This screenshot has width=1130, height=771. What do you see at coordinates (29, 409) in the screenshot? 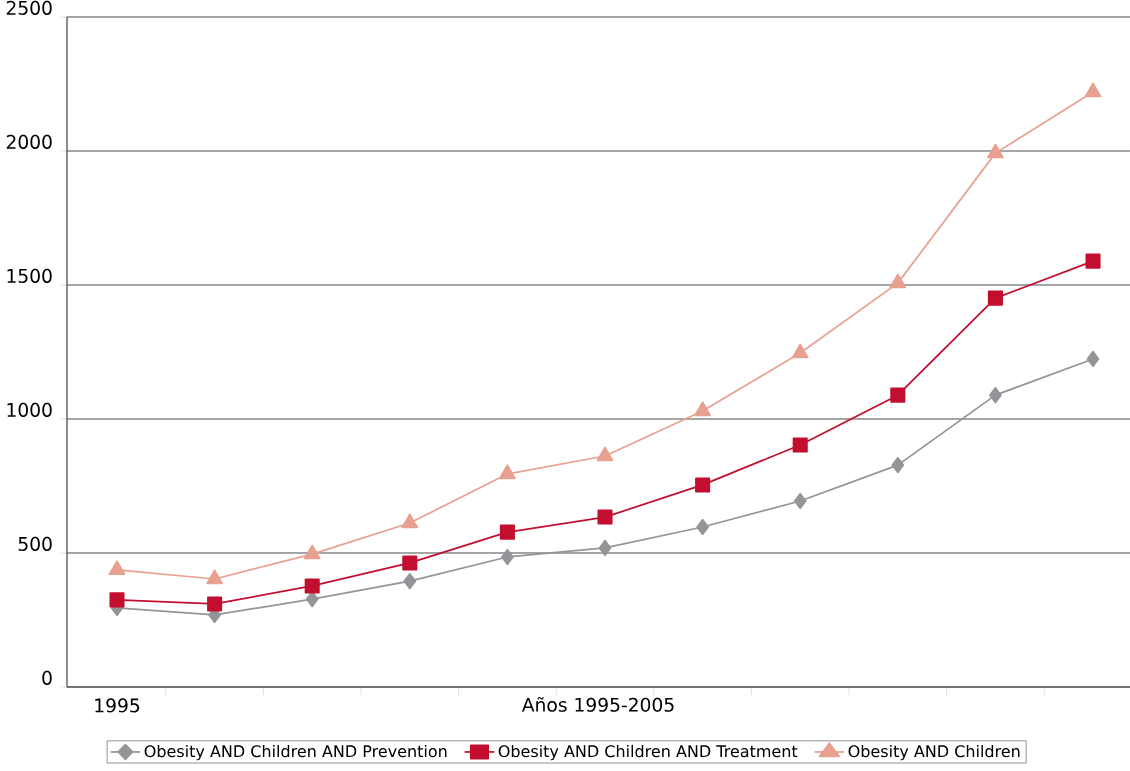
I see `y-tick-label: 1000` at bounding box center [29, 409].